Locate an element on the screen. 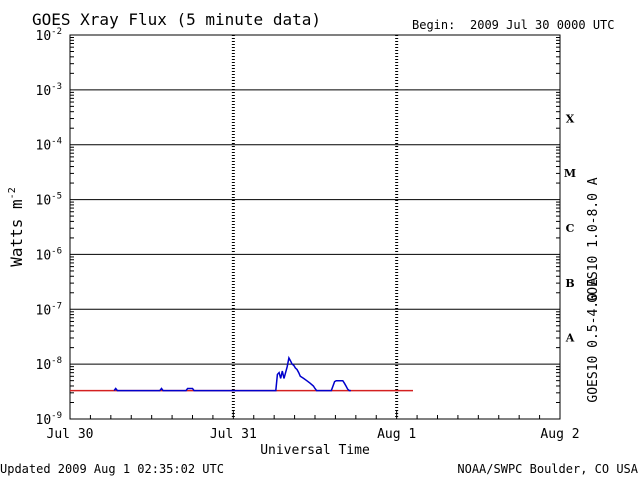  flare-class-m: M is located at coordinates (570, 173).